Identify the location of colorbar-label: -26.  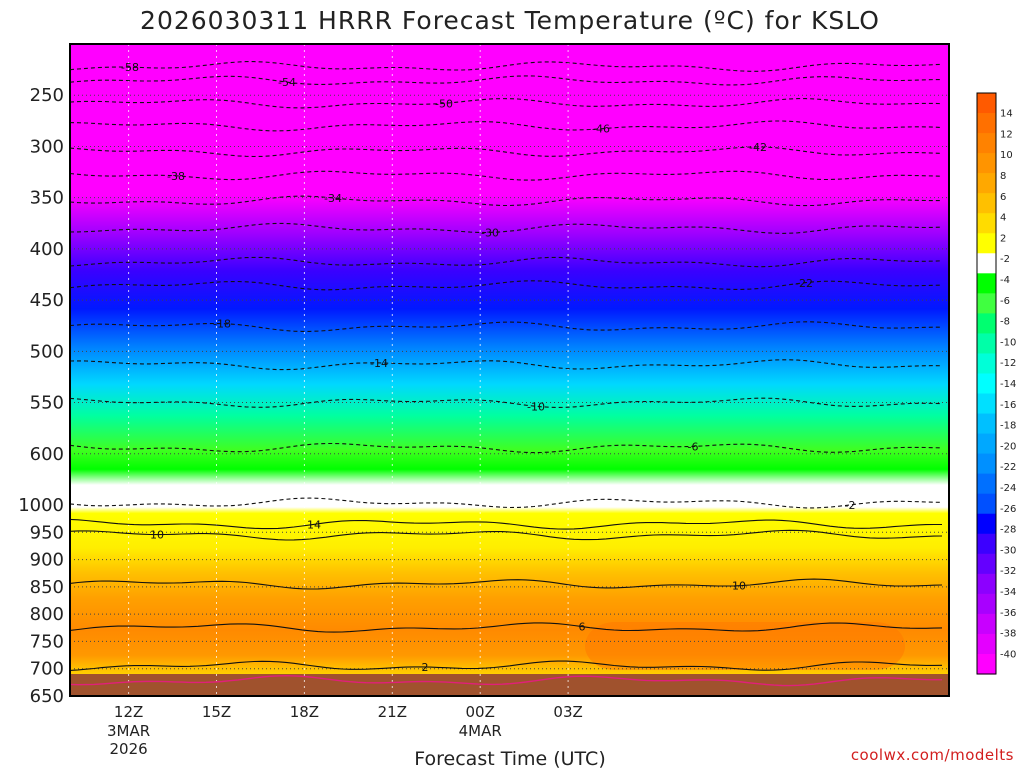
(1008, 509).